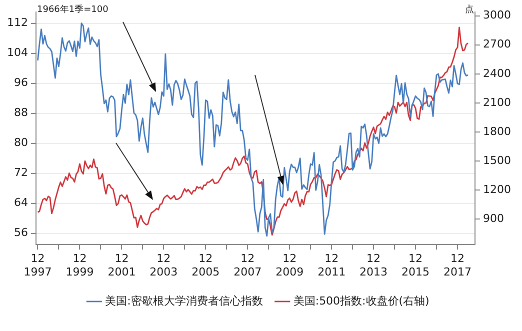 This screenshot has height=331, width=522. What do you see at coordinates (21, 233) in the screenshot?
I see `y-tick-label: 56` at bounding box center [21, 233].